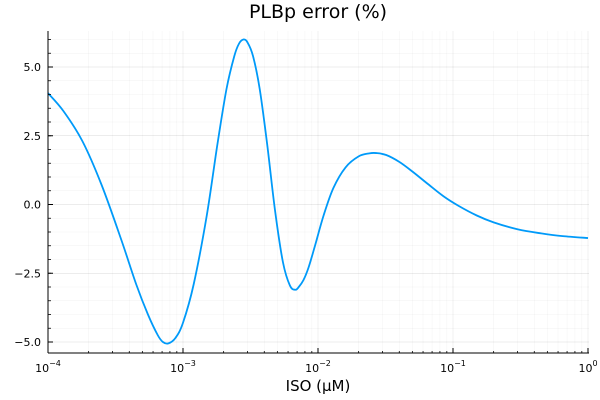 Image resolution: width=600 pixels, height=400 pixels. What do you see at coordinates (33, 136) in the screenshot?
I see `y-tick-label: 2.5` at bounding box center [33, 136].